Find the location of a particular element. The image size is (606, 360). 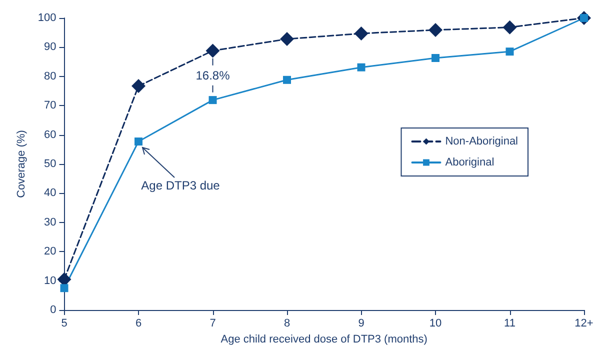

y-tick-label: 30 is located at coordinates (50, 222).